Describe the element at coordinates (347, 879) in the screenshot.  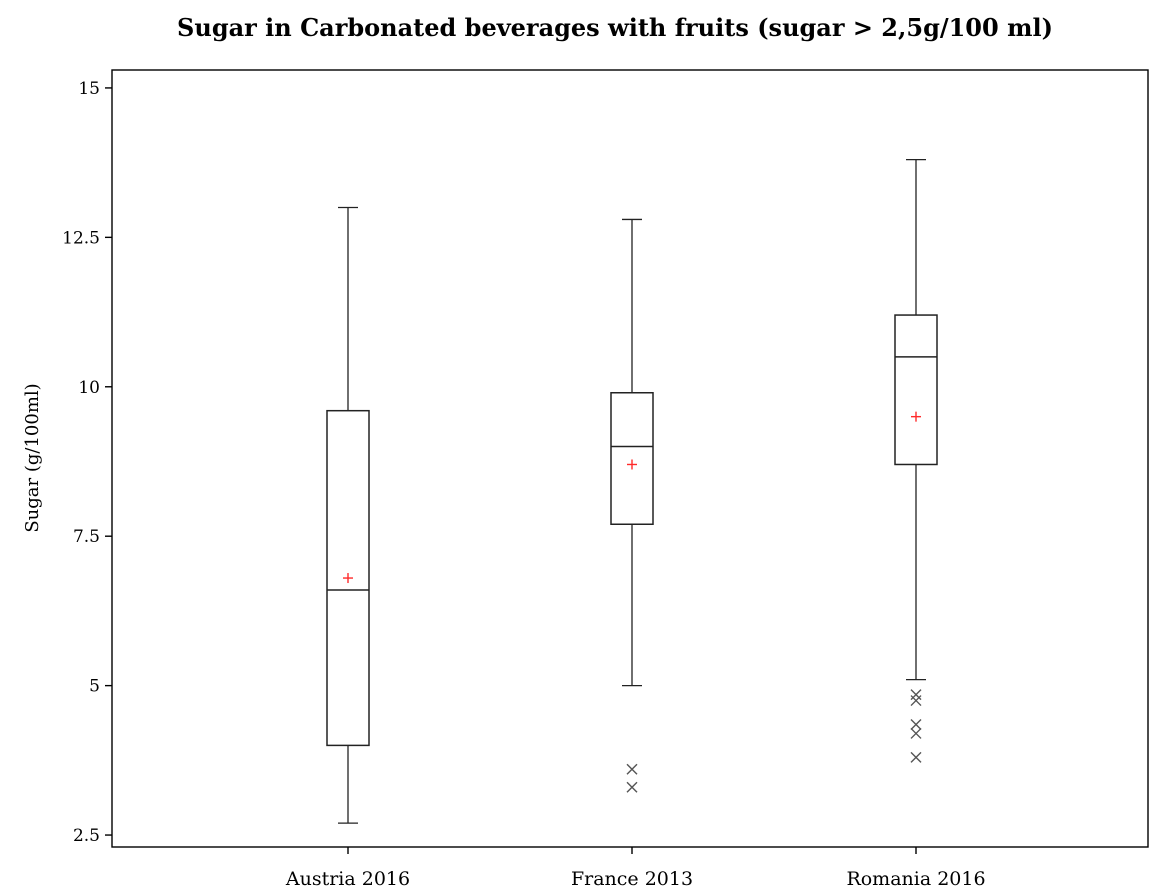
I see `x-tick-label: Austria 2016` at that location.